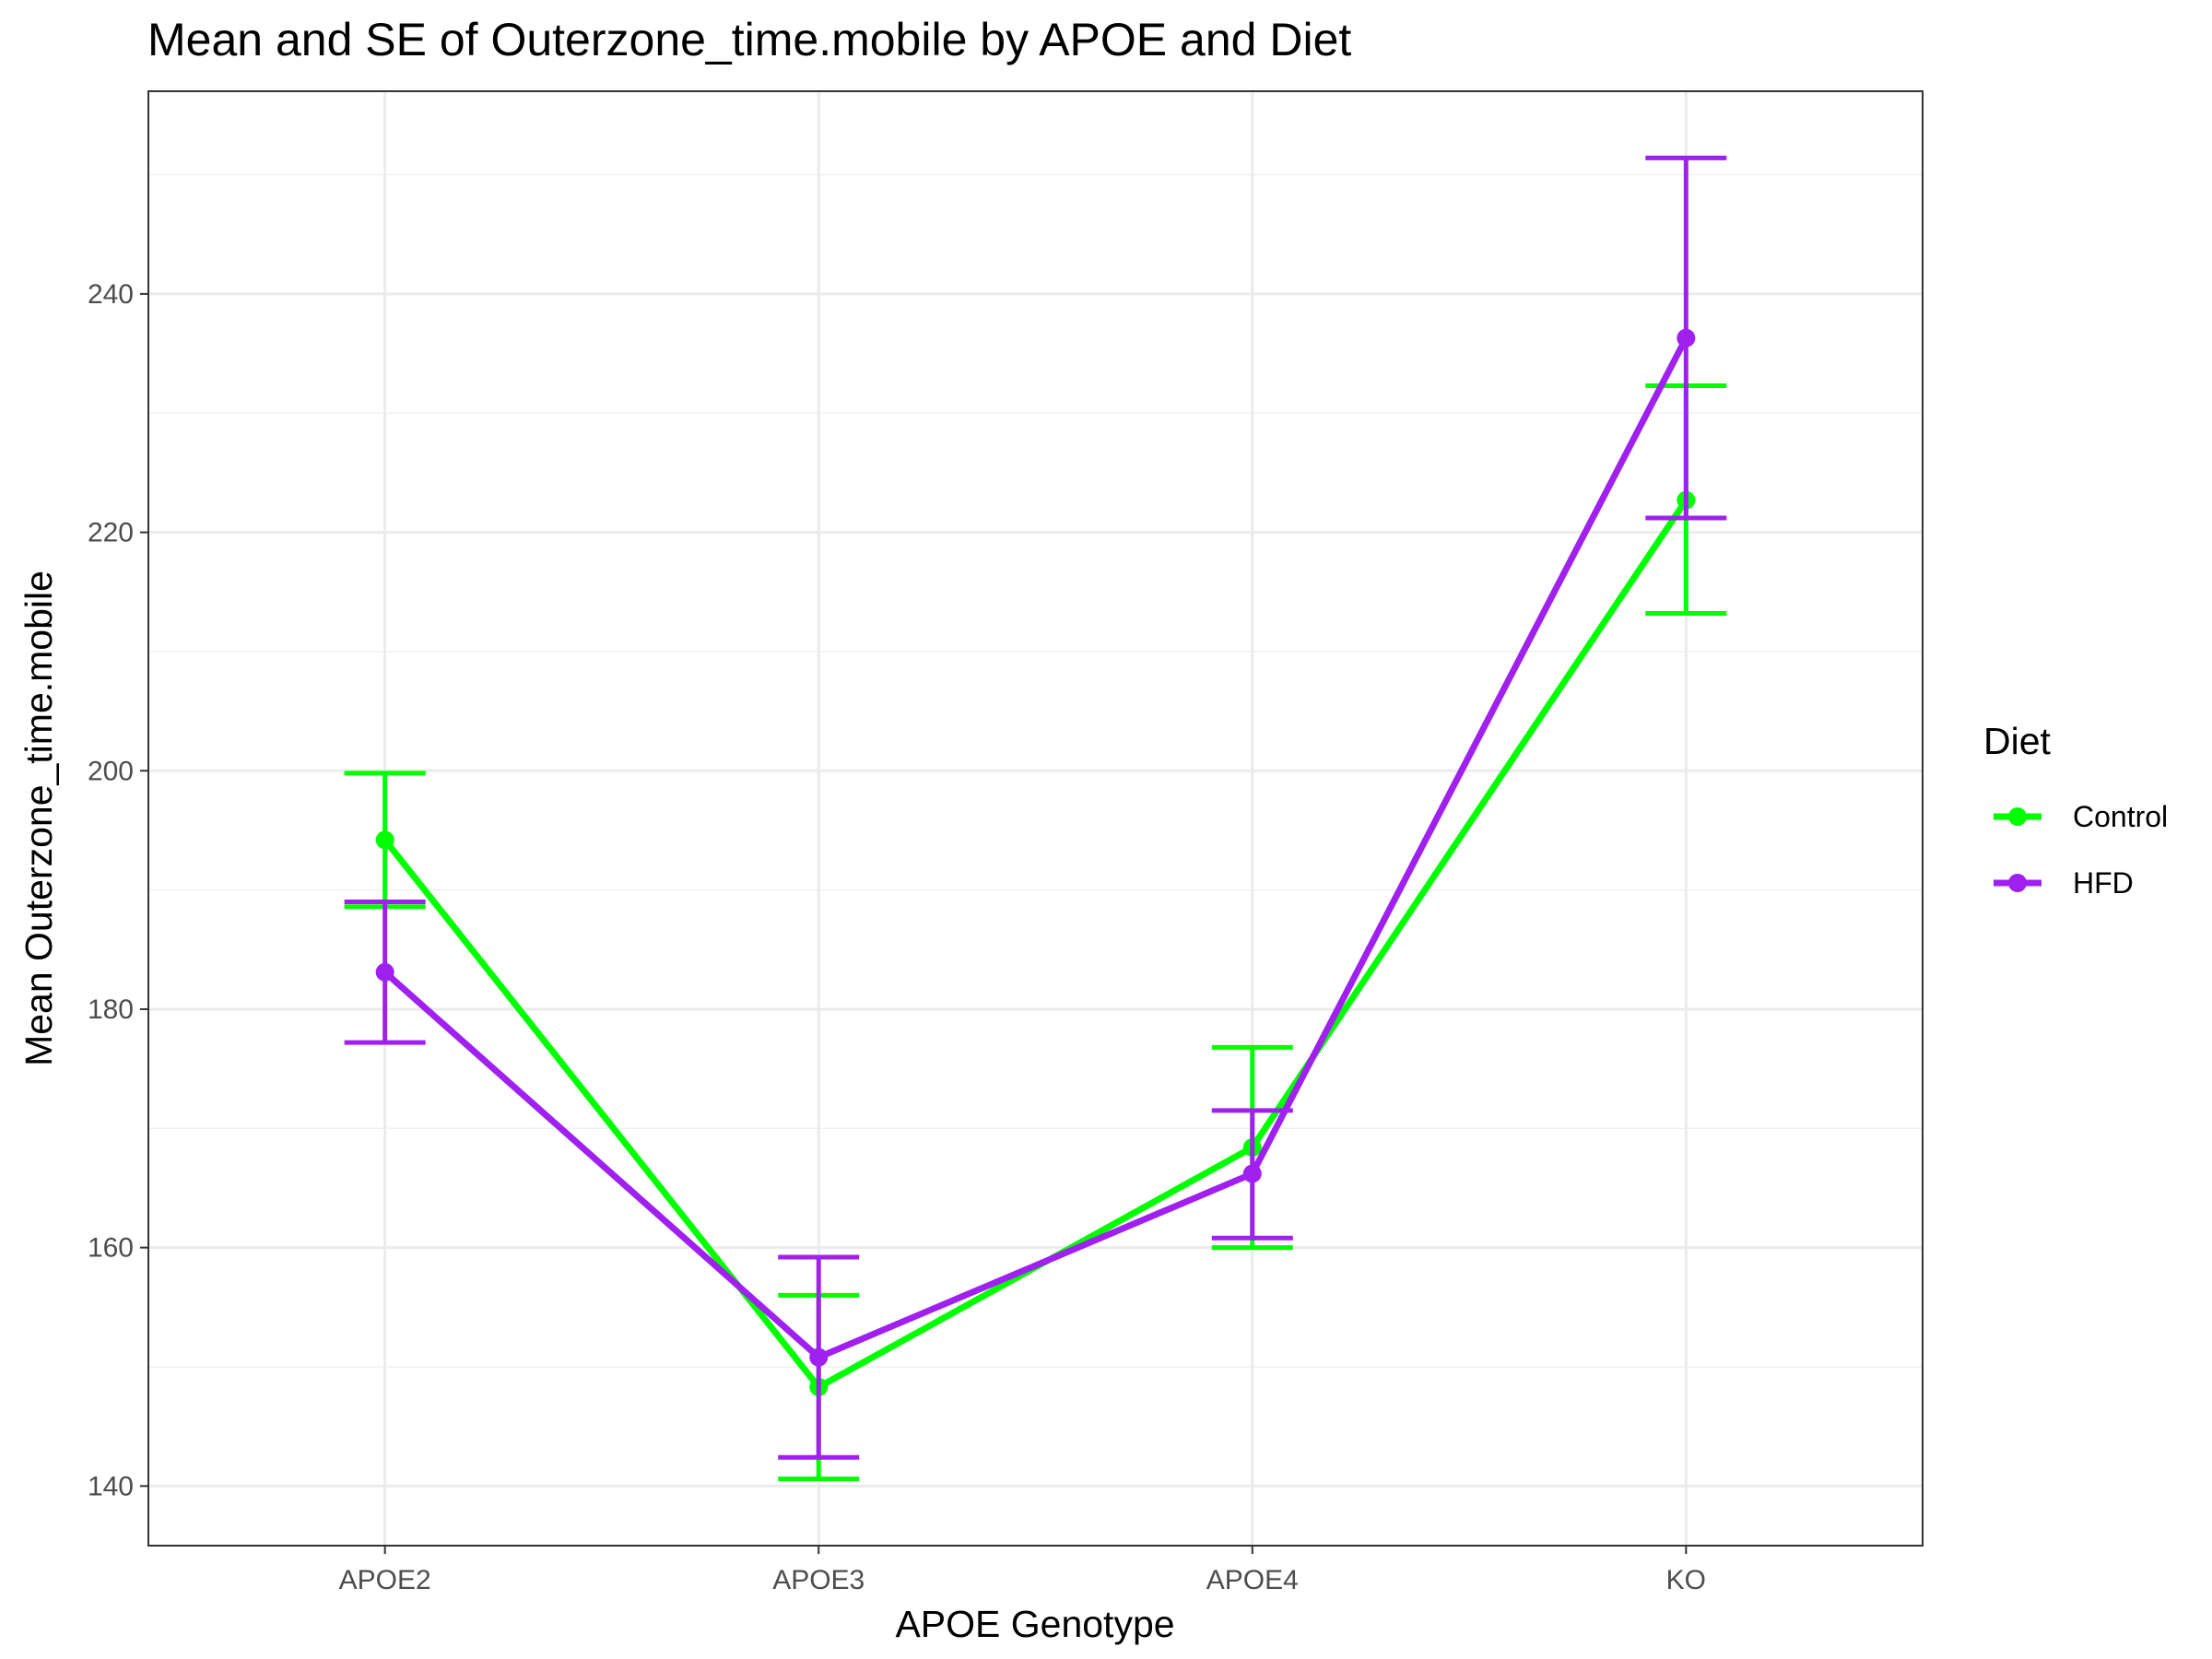 The height and width of the screenshot is (1659, 2212). I want to click on x-tick-label: APOE4, so click(1252, 1580).